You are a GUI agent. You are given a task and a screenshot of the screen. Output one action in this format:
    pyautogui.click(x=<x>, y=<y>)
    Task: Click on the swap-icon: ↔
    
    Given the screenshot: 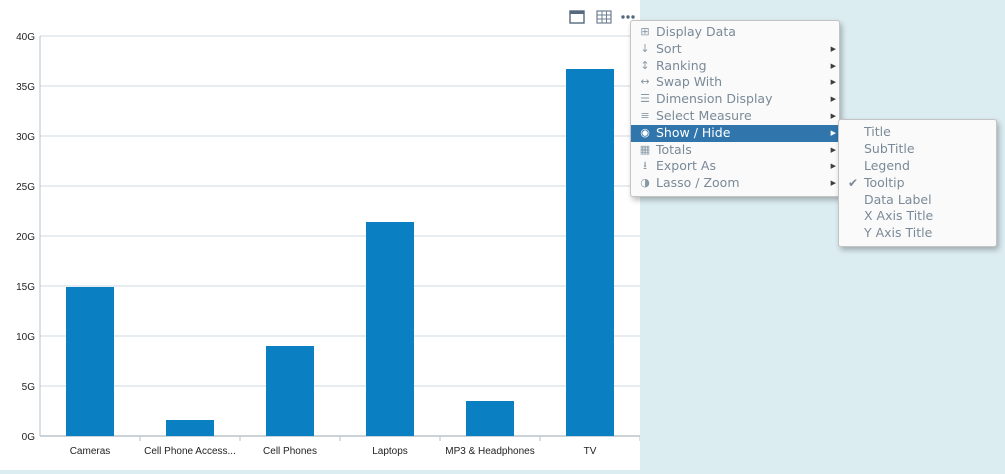 What is the action you would take?
    pyautogui.click(x=645, y=82)
    